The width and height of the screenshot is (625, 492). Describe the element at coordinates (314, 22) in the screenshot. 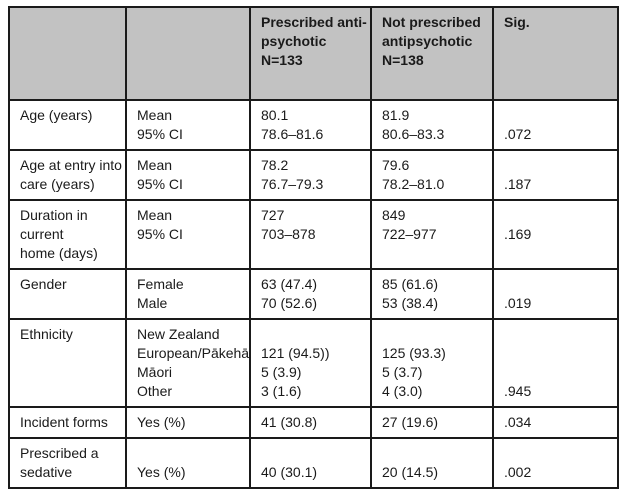

I see `header-line: Prescribed anti-` at that location.